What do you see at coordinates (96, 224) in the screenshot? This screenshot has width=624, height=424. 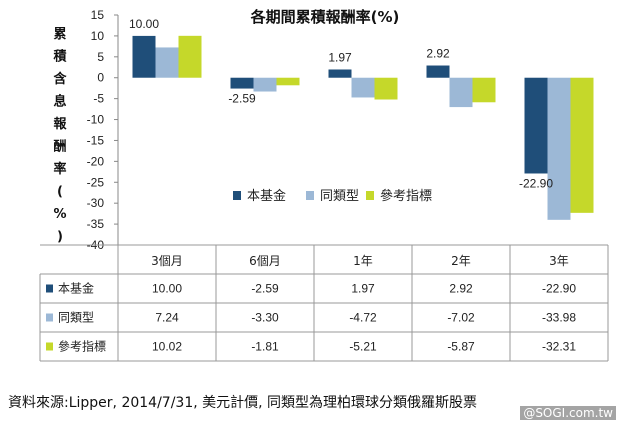 I see `y-tick-label: -35` at bounding box center [96, 224].